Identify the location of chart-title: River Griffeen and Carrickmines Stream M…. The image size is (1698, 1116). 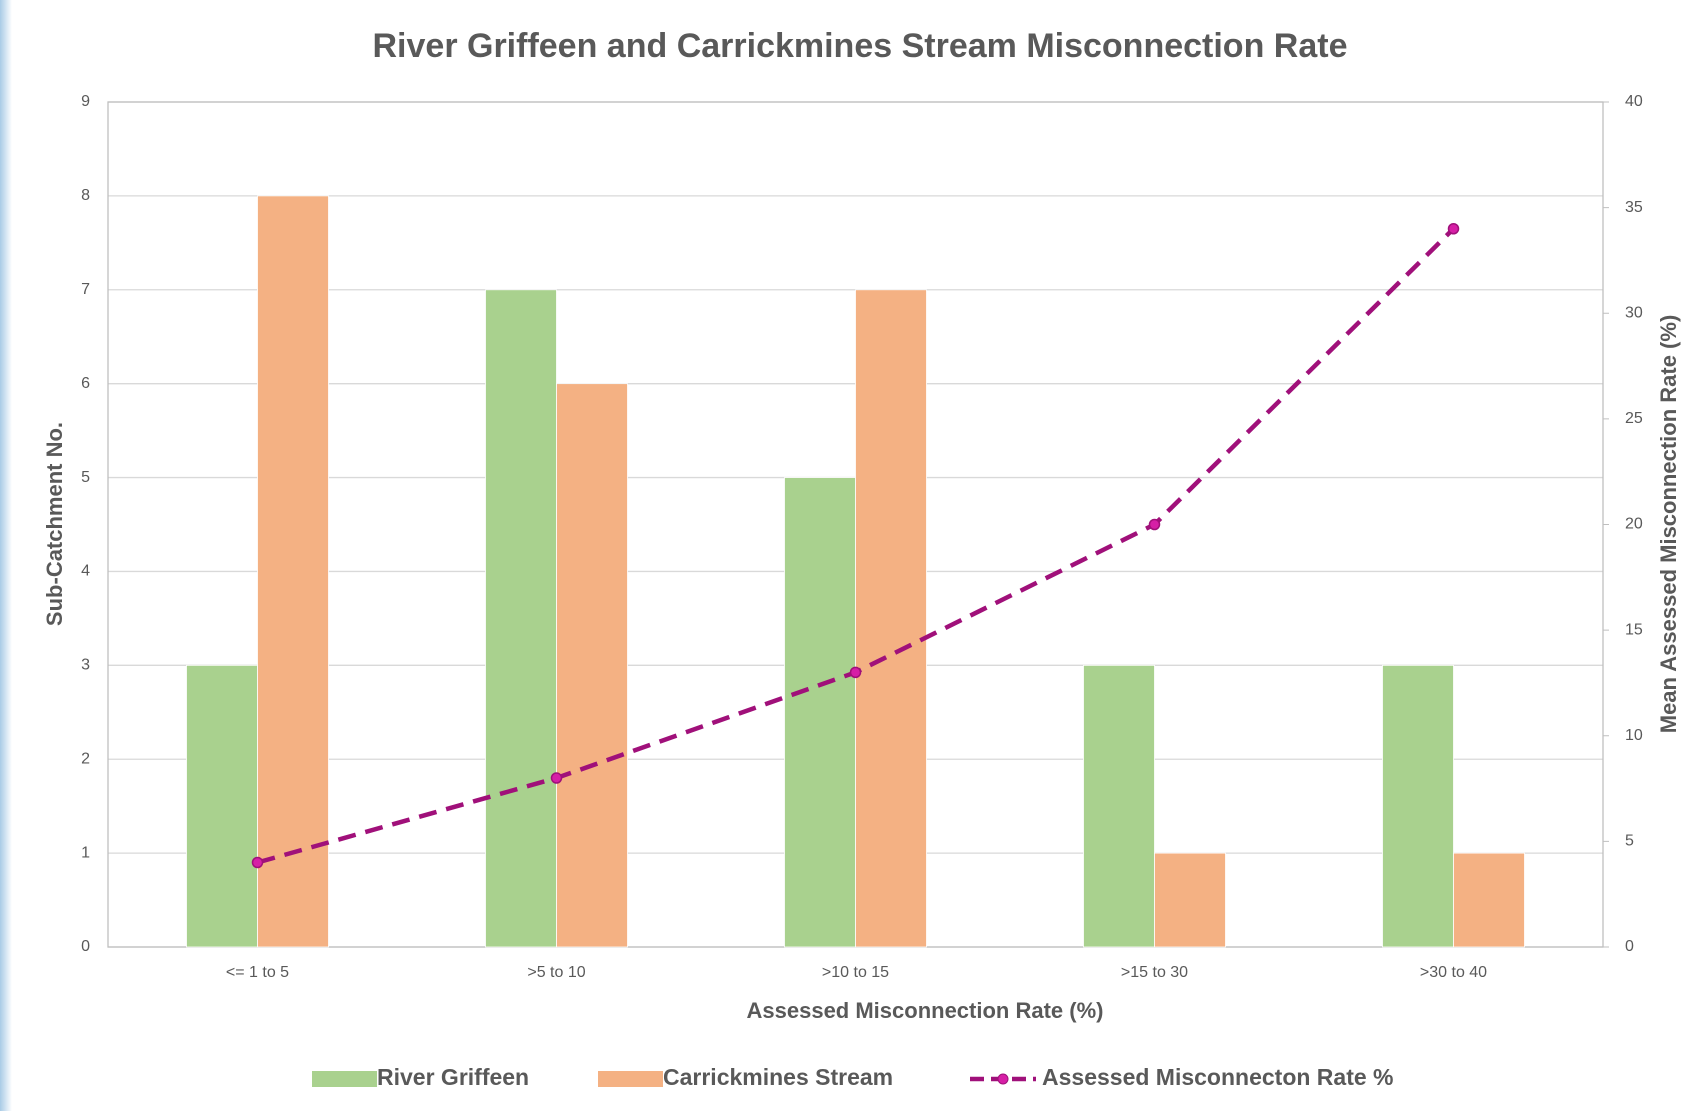
(860, 46).